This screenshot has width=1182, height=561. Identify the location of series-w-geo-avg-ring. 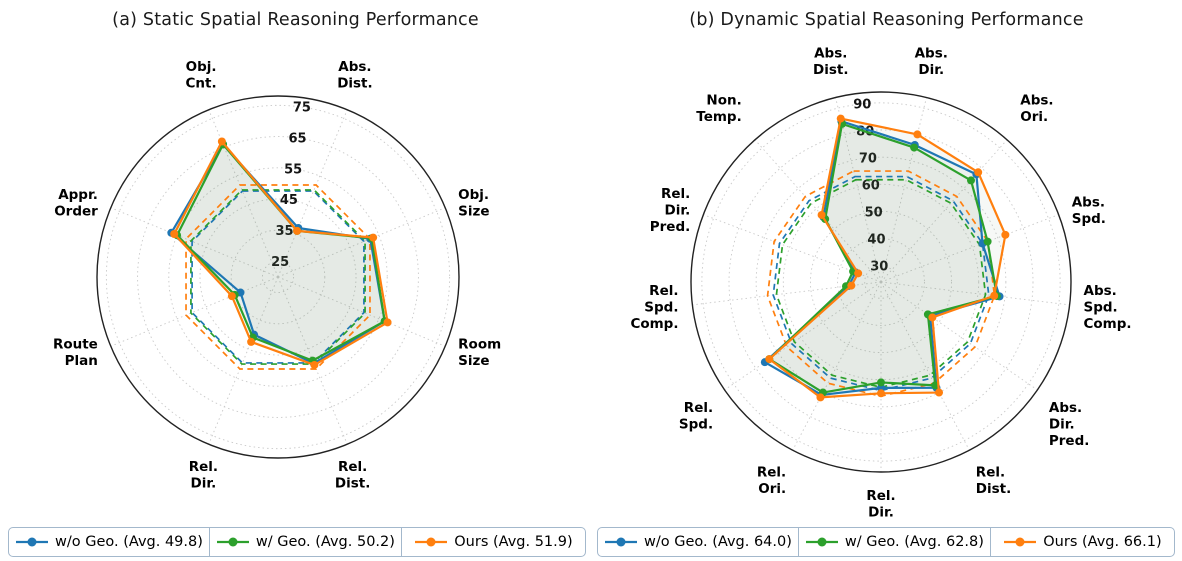
(881, 283).